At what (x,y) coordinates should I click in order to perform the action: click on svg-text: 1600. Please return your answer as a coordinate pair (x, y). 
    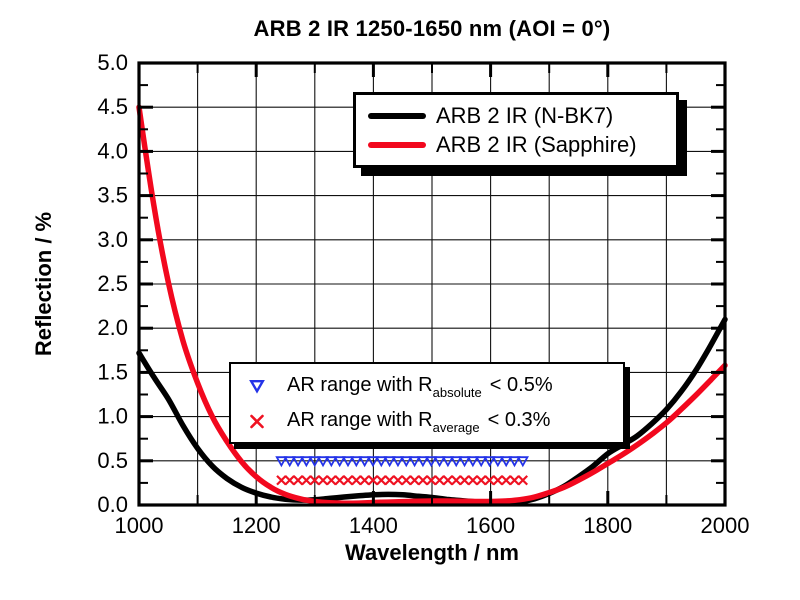
    Looking at the image, I should click on (490, 525).